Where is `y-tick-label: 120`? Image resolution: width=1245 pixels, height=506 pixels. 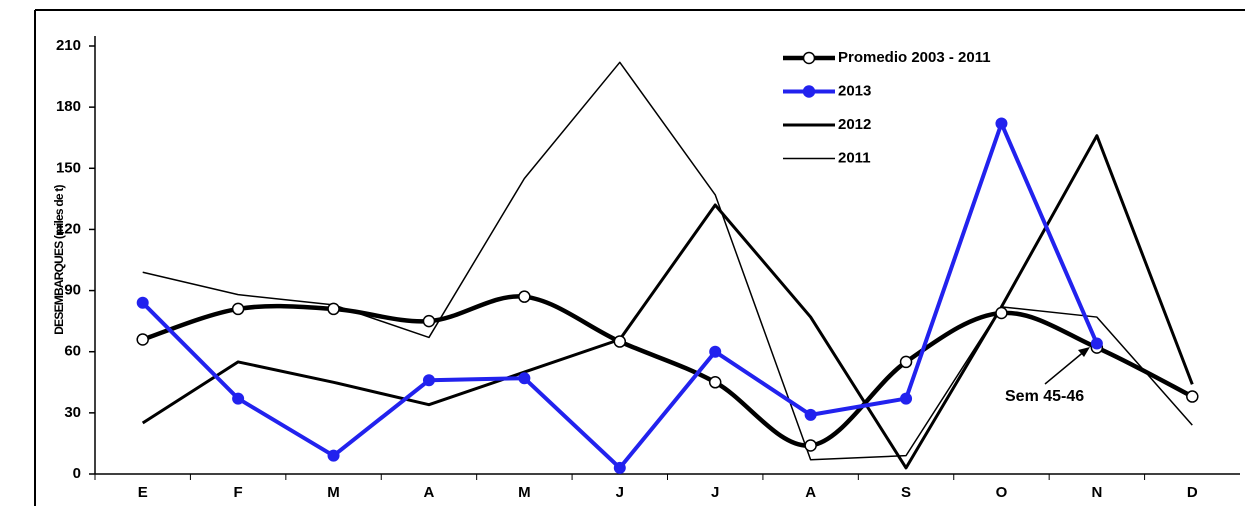
y-tick-label: 120 is located at coordinates (68, 228).